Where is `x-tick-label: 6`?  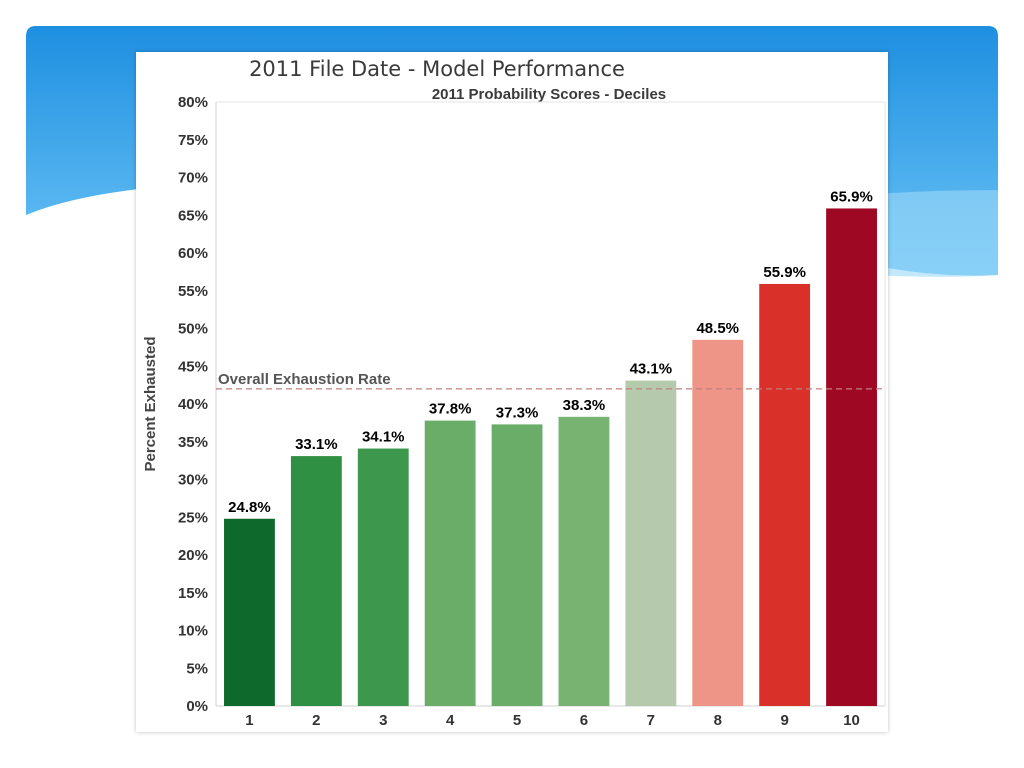
x-tick-label: 6 is located at coordinates (584, 720).